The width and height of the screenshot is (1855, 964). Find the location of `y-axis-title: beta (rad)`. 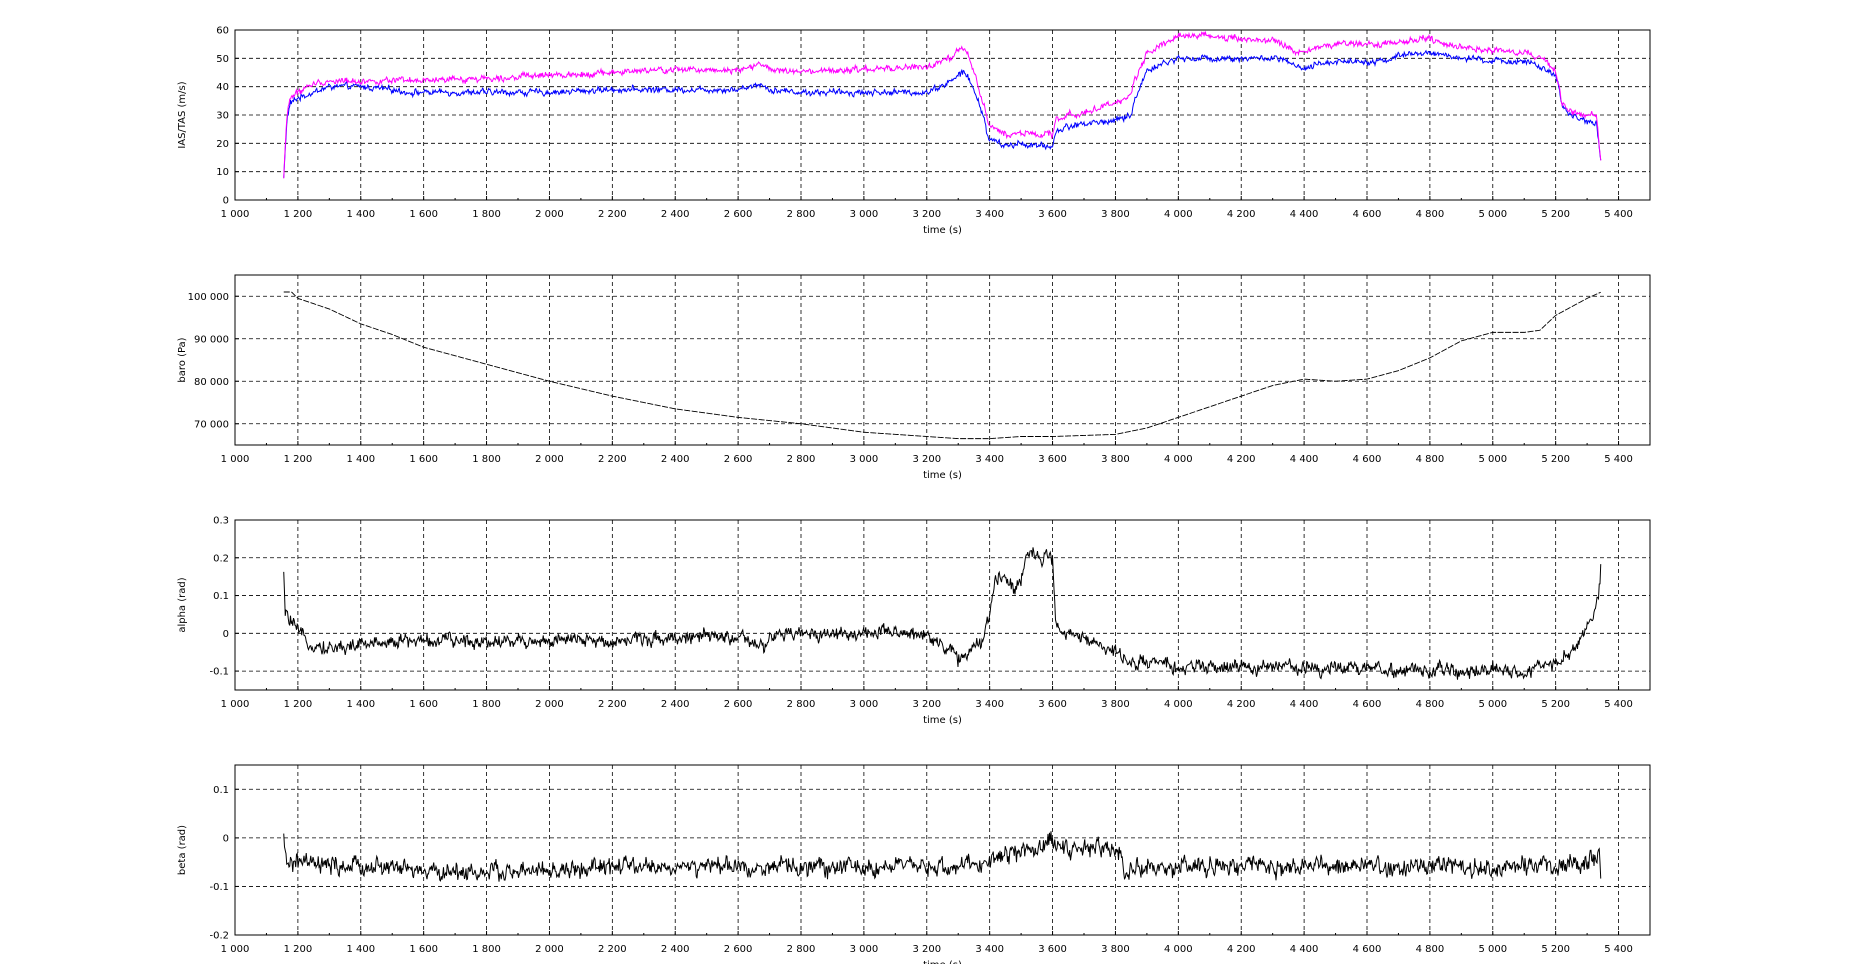

y-axis-title: beta (rad) is located at coordinates (182, 850).